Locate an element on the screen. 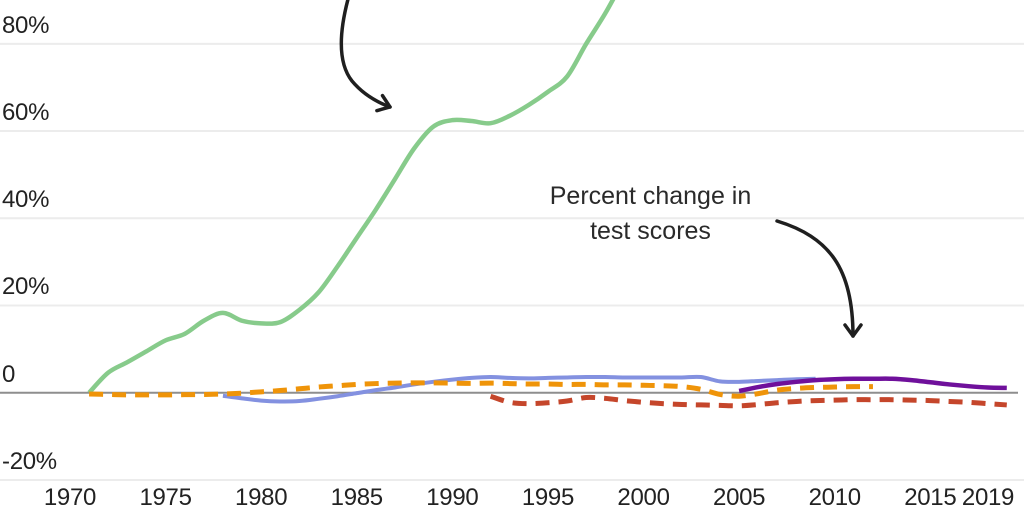  y-tick-label-20%: 20% is located at coordinates (26, 287).